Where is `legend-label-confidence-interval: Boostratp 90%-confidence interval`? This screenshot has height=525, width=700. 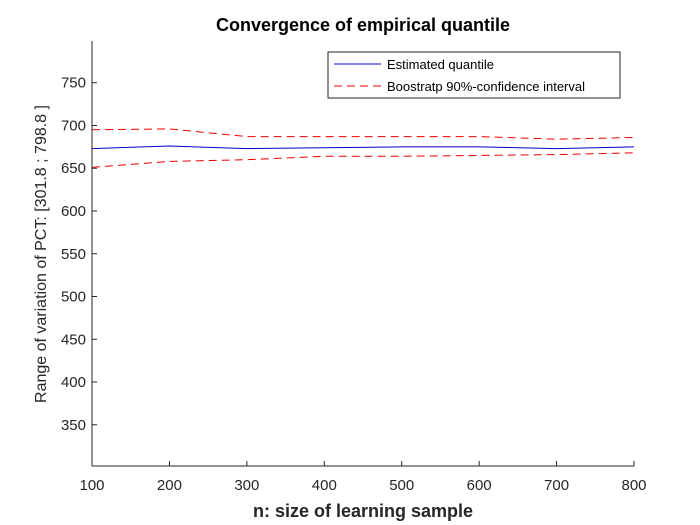
legend-label-confidence-interval: Boostratp 90%-confidence interval is located at coordinates (486, 86).